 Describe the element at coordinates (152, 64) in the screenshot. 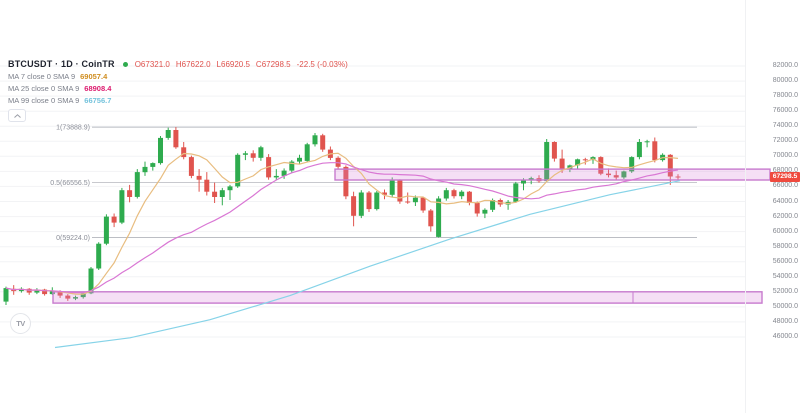

I see `open-value: O67321.0` at that location.